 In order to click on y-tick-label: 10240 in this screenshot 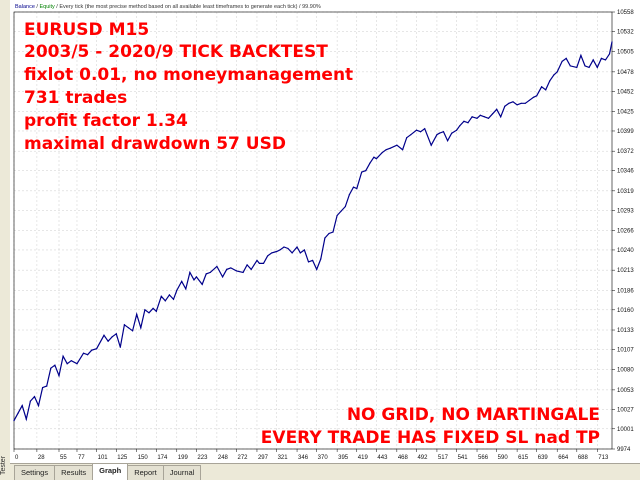, I will do `click(625, 251)`.